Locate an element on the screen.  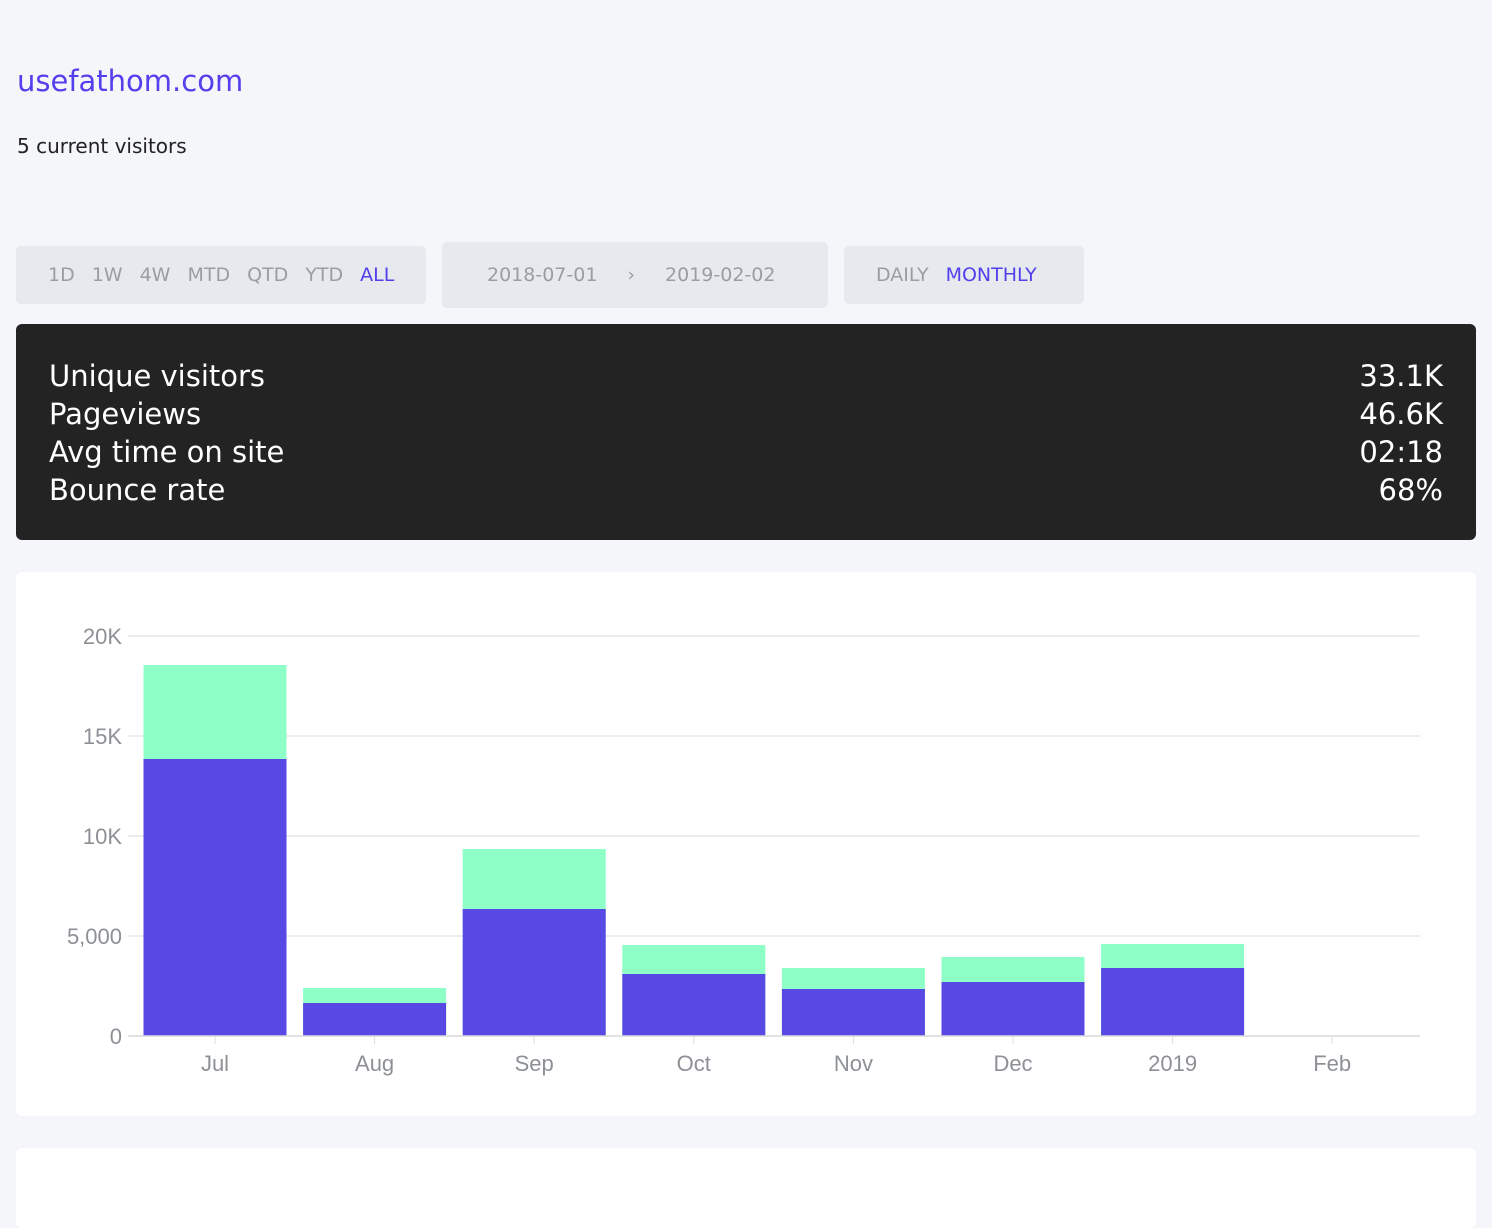
total-row: Unique visitors 33.1K is located at coordinates (746, 376).